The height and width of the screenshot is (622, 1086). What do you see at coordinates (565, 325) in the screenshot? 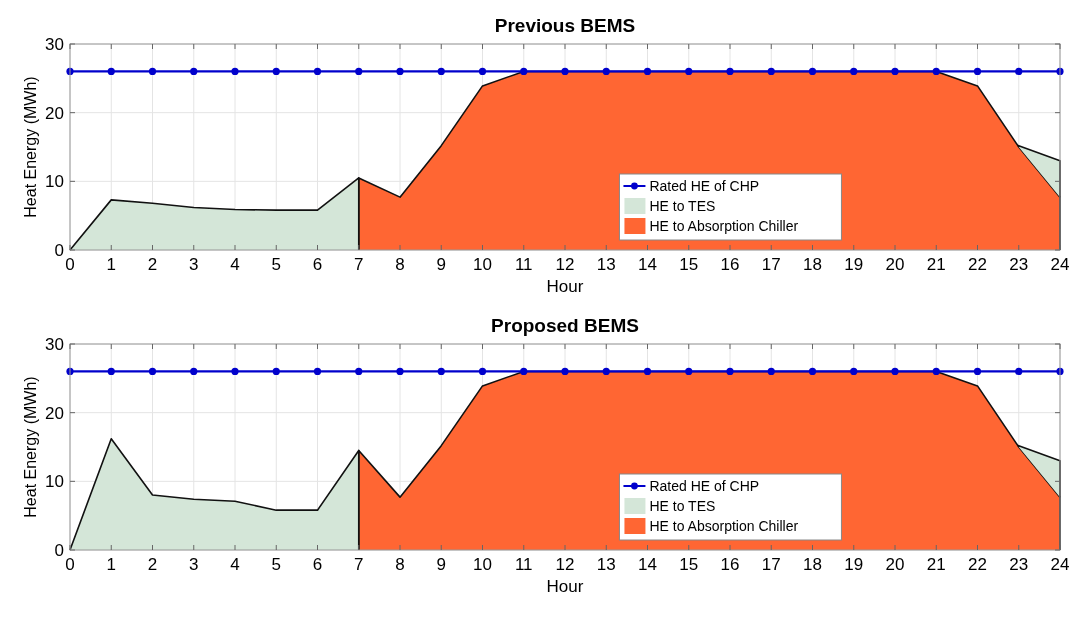
I see `chart-title: Proposed BEMS` at bounding box center [565, 325].